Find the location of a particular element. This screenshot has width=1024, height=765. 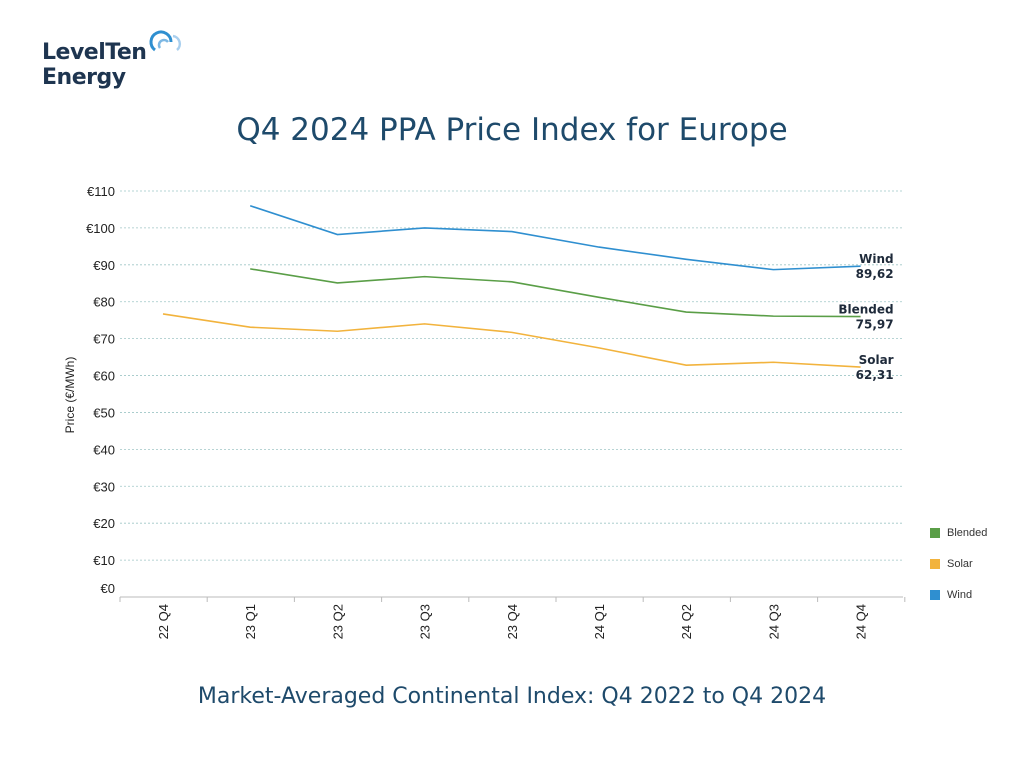

end-label-wind: Wind is located at coordinates (876, 259).